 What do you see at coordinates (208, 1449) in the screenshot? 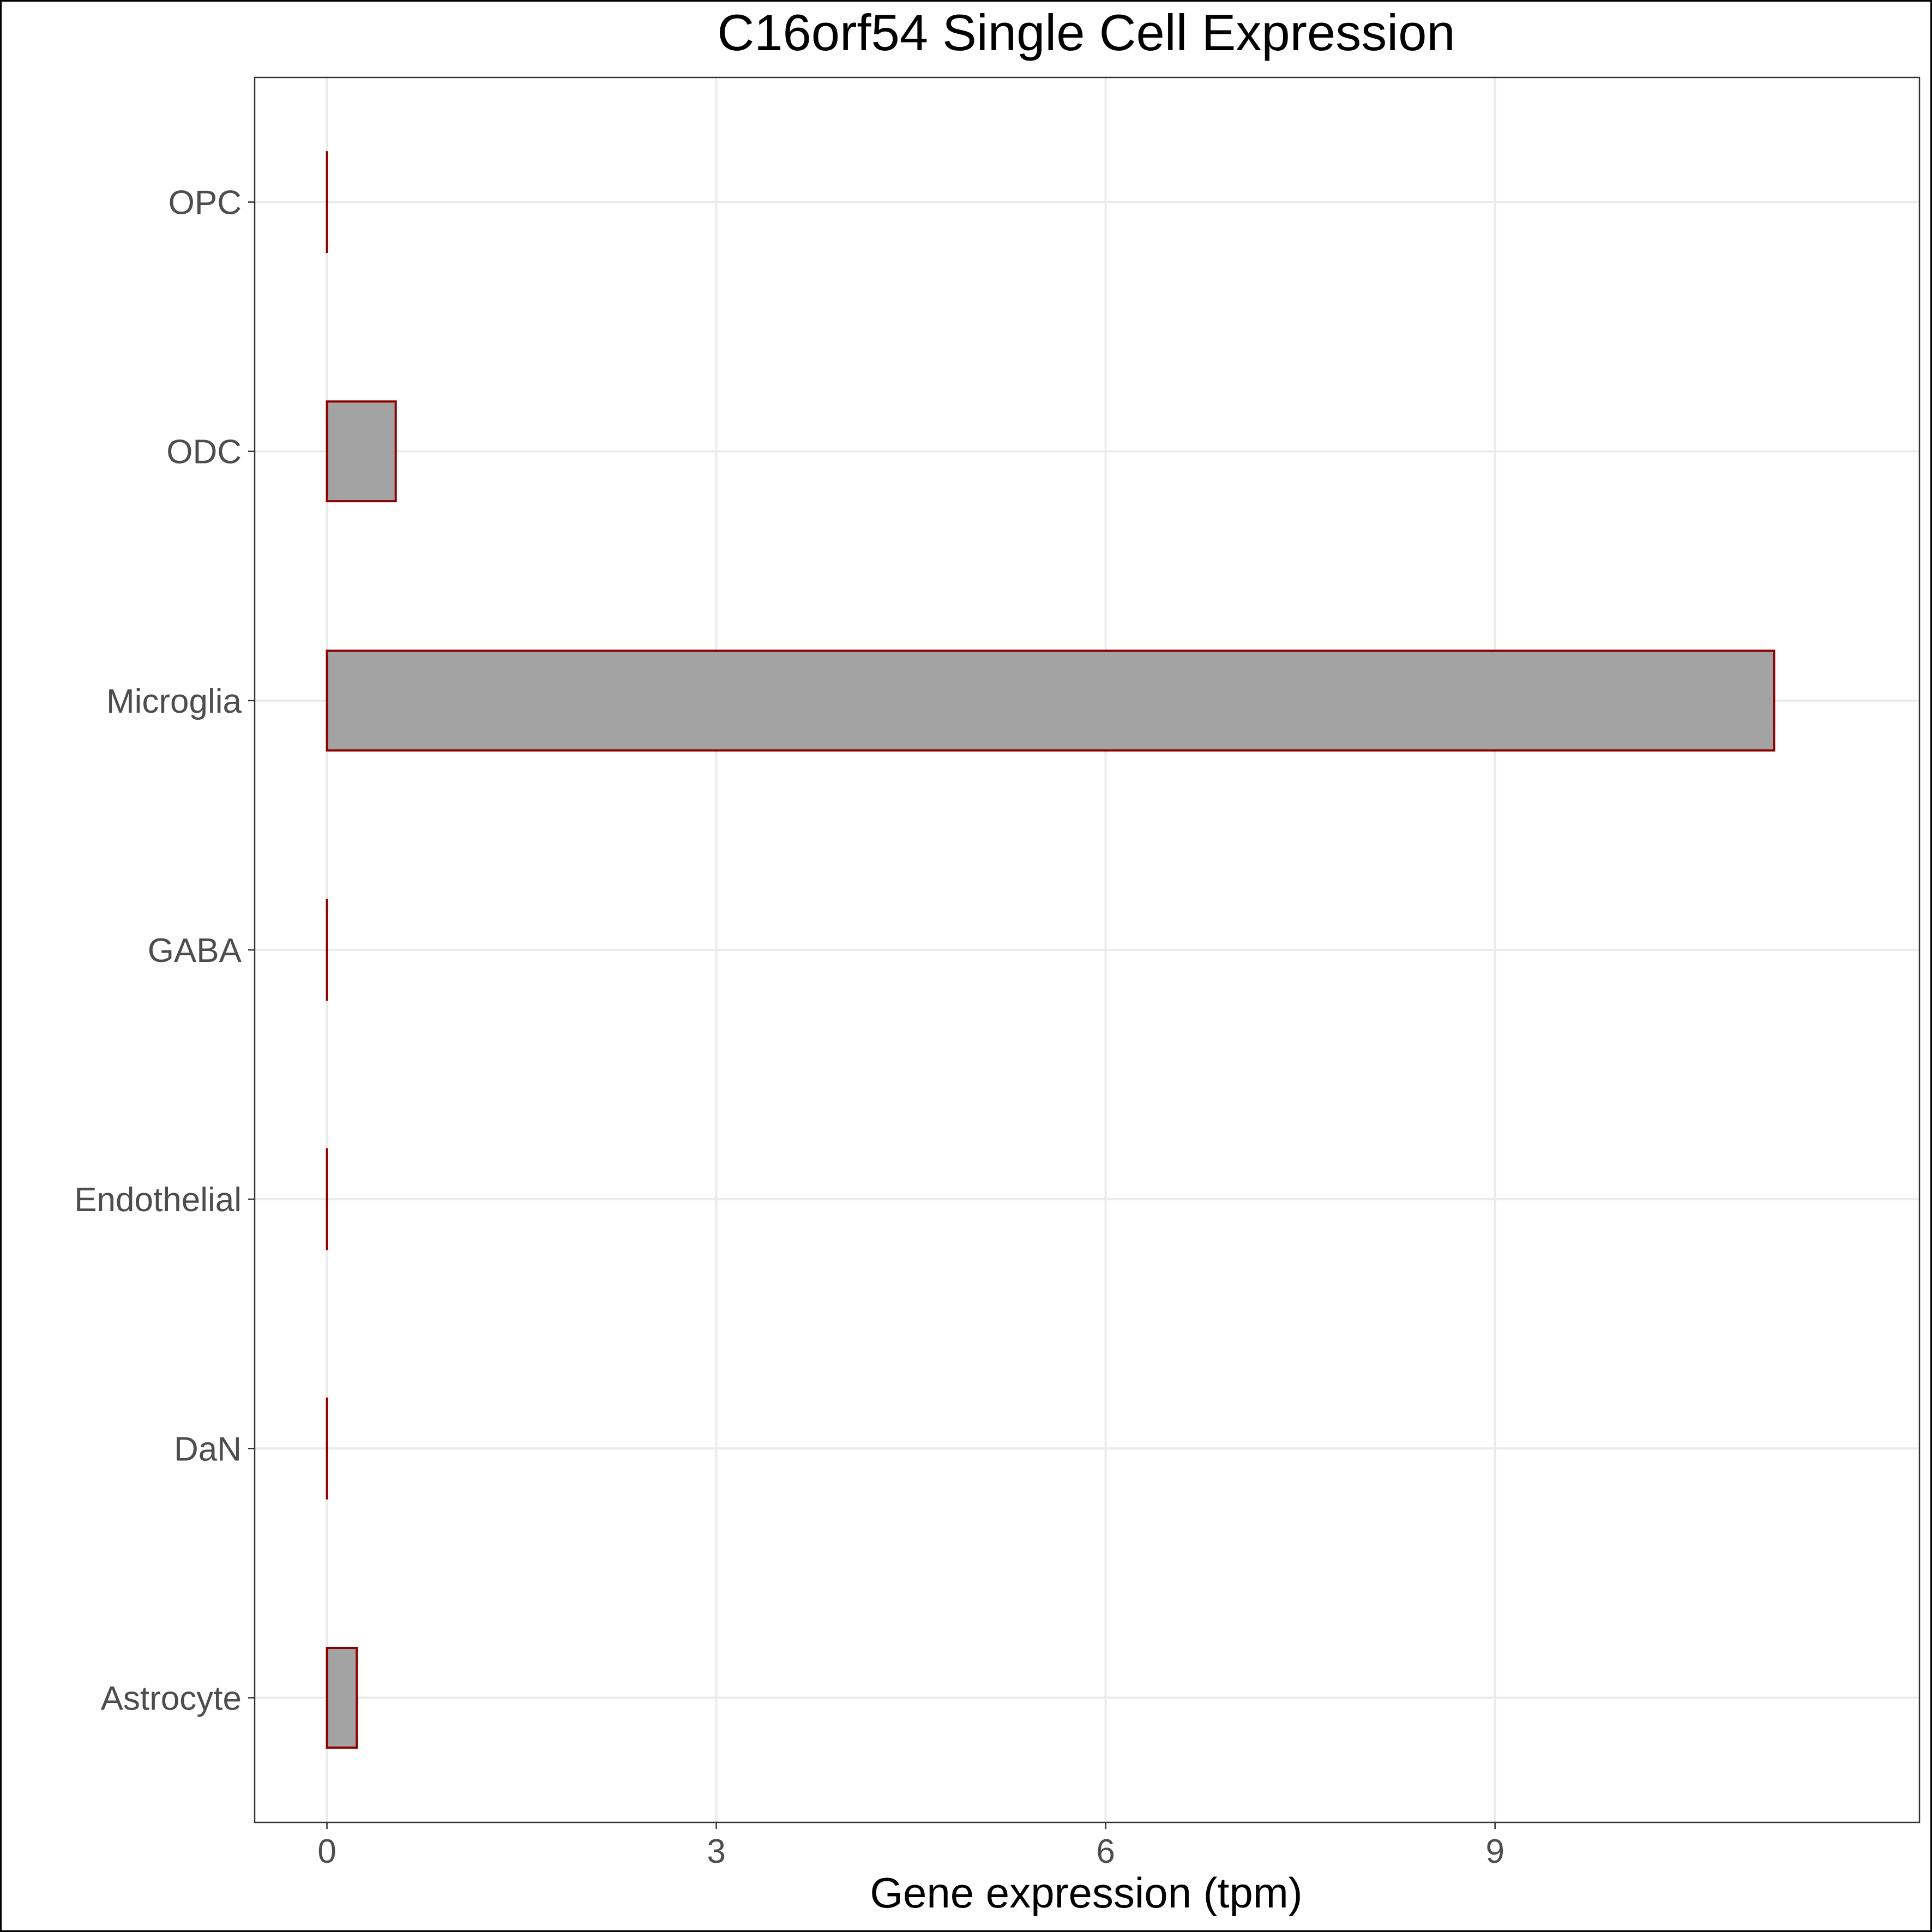
I see `y-tick-label: DaN` at bounding box center [208, 1449].